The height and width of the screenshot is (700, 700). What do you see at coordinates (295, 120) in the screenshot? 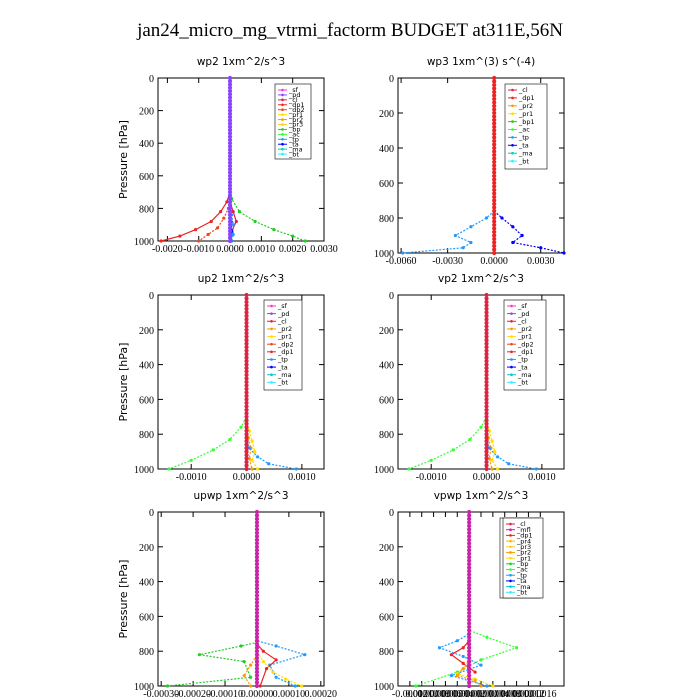
I see `legend-label: _pr2` at bounding box center [295, 120].